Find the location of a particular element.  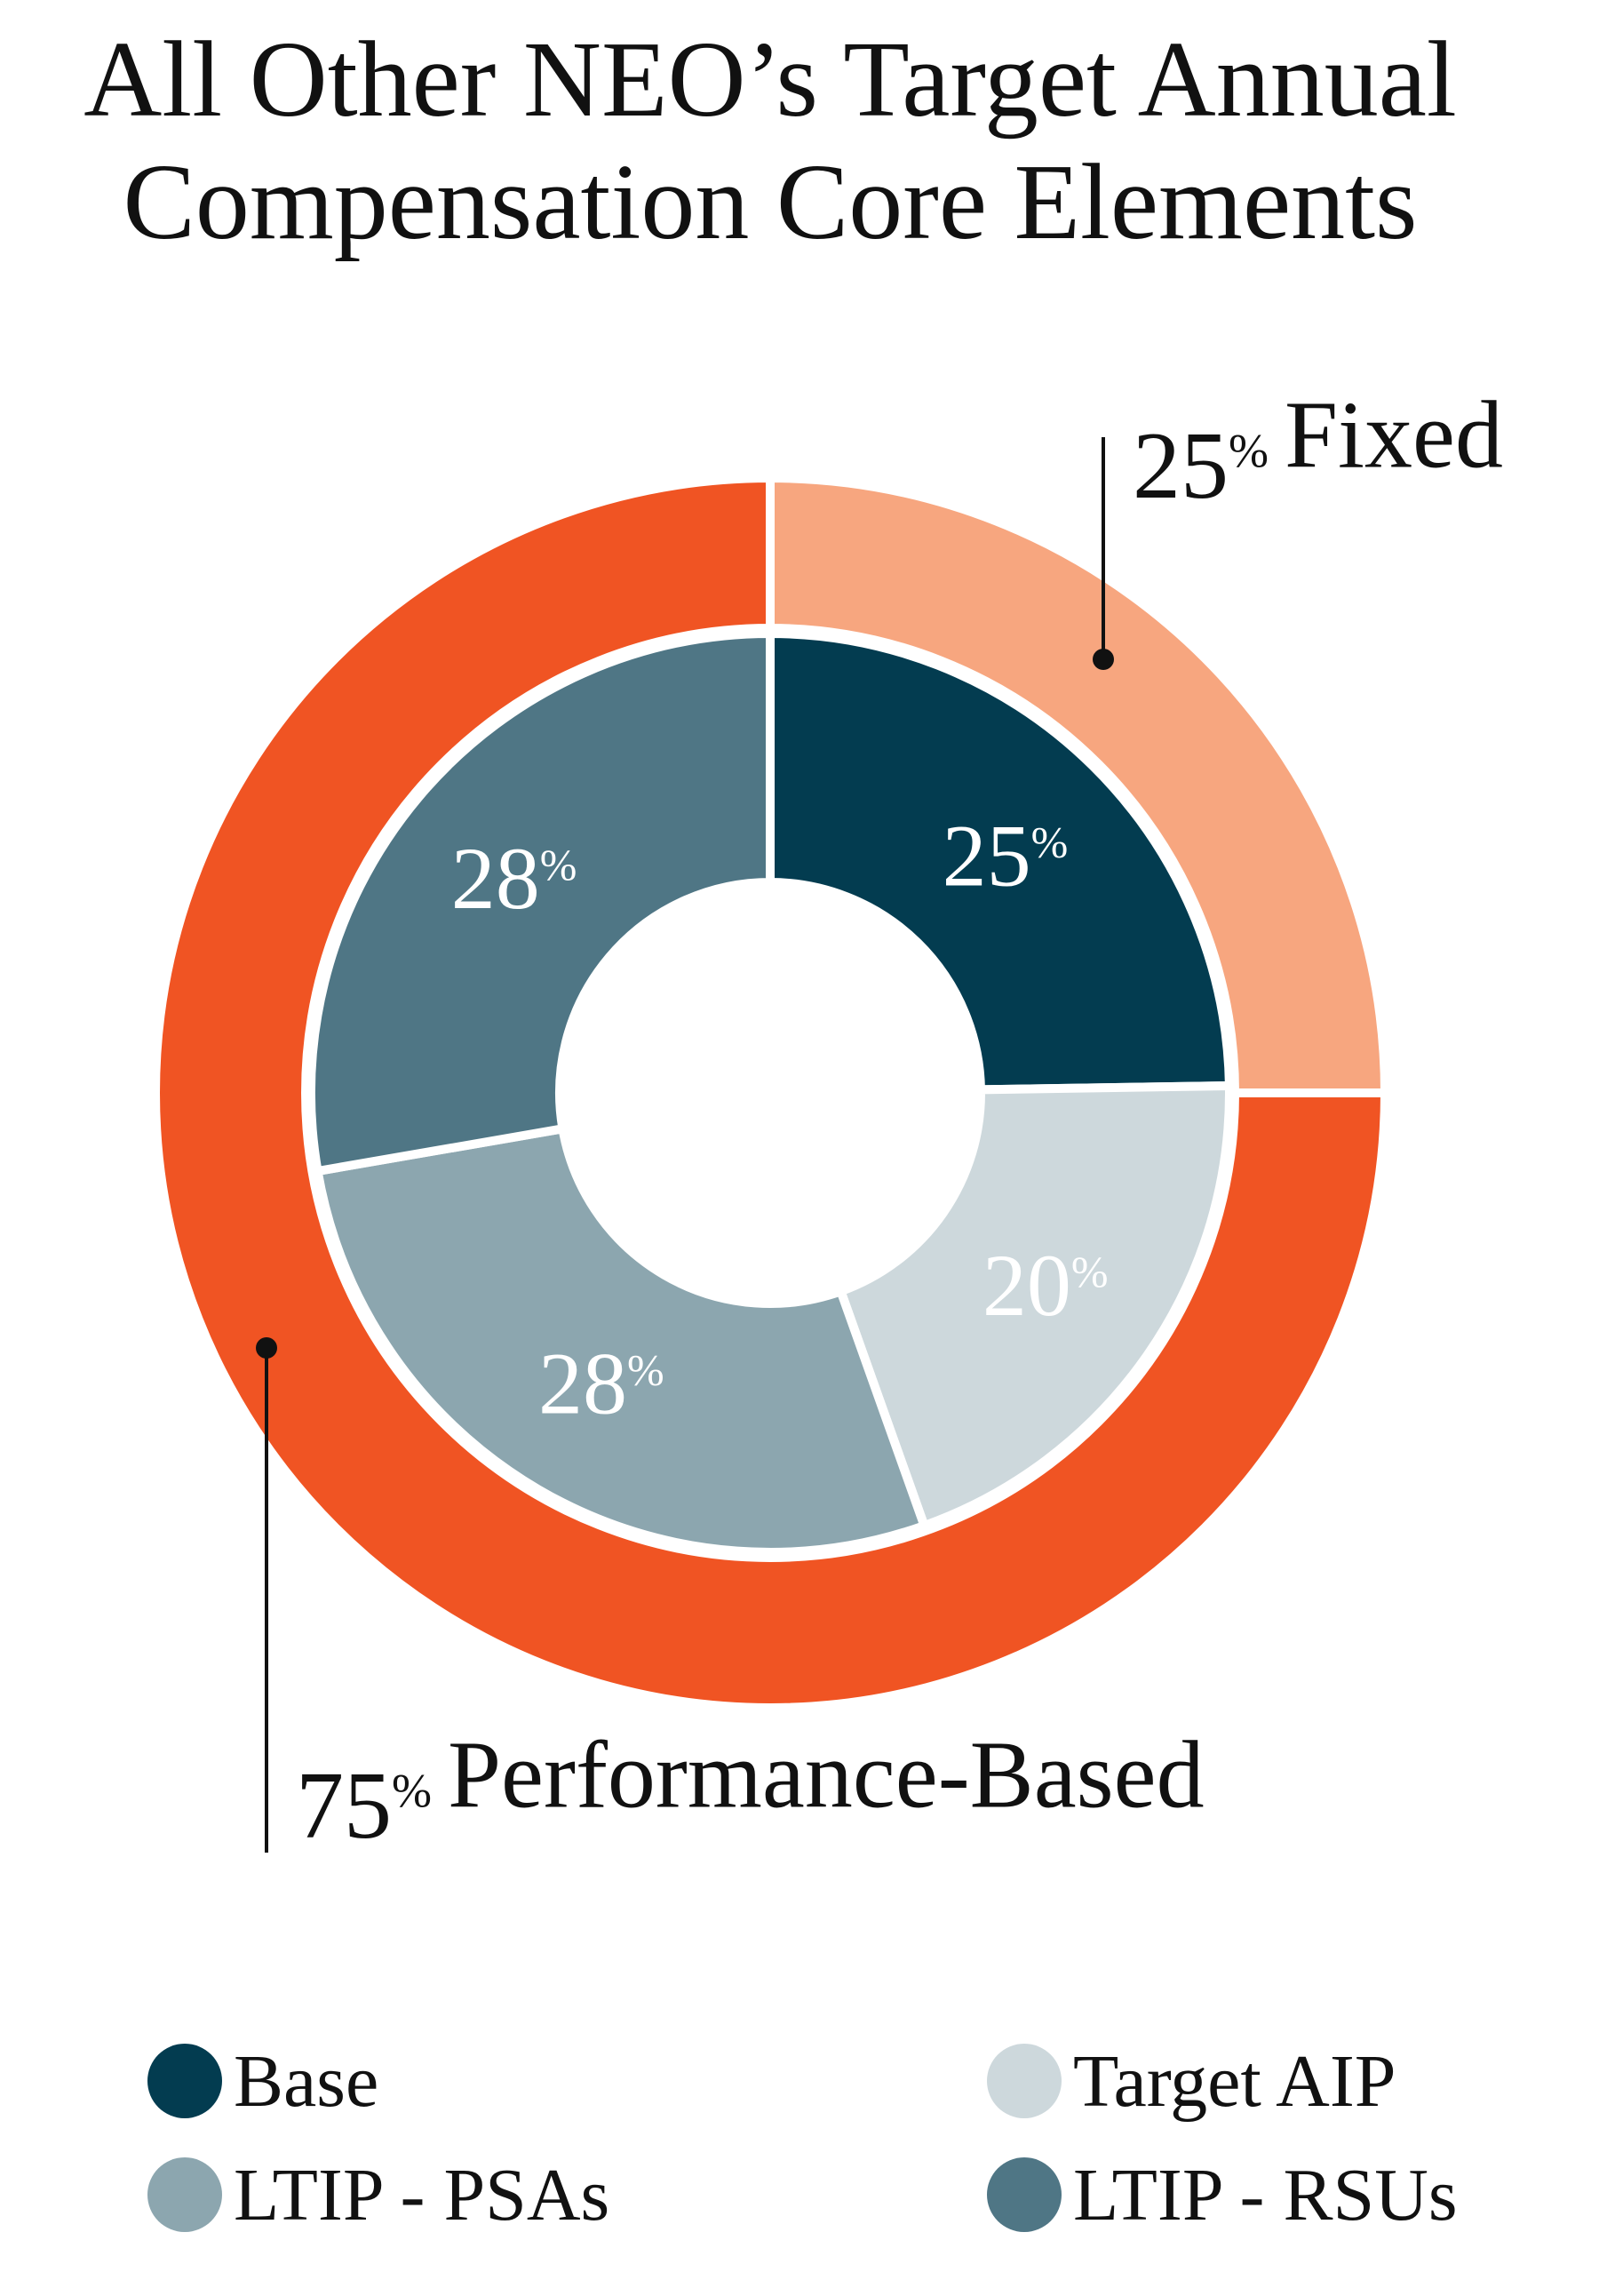

ring-label-value: 25% is located at coordinates (1201, 466).